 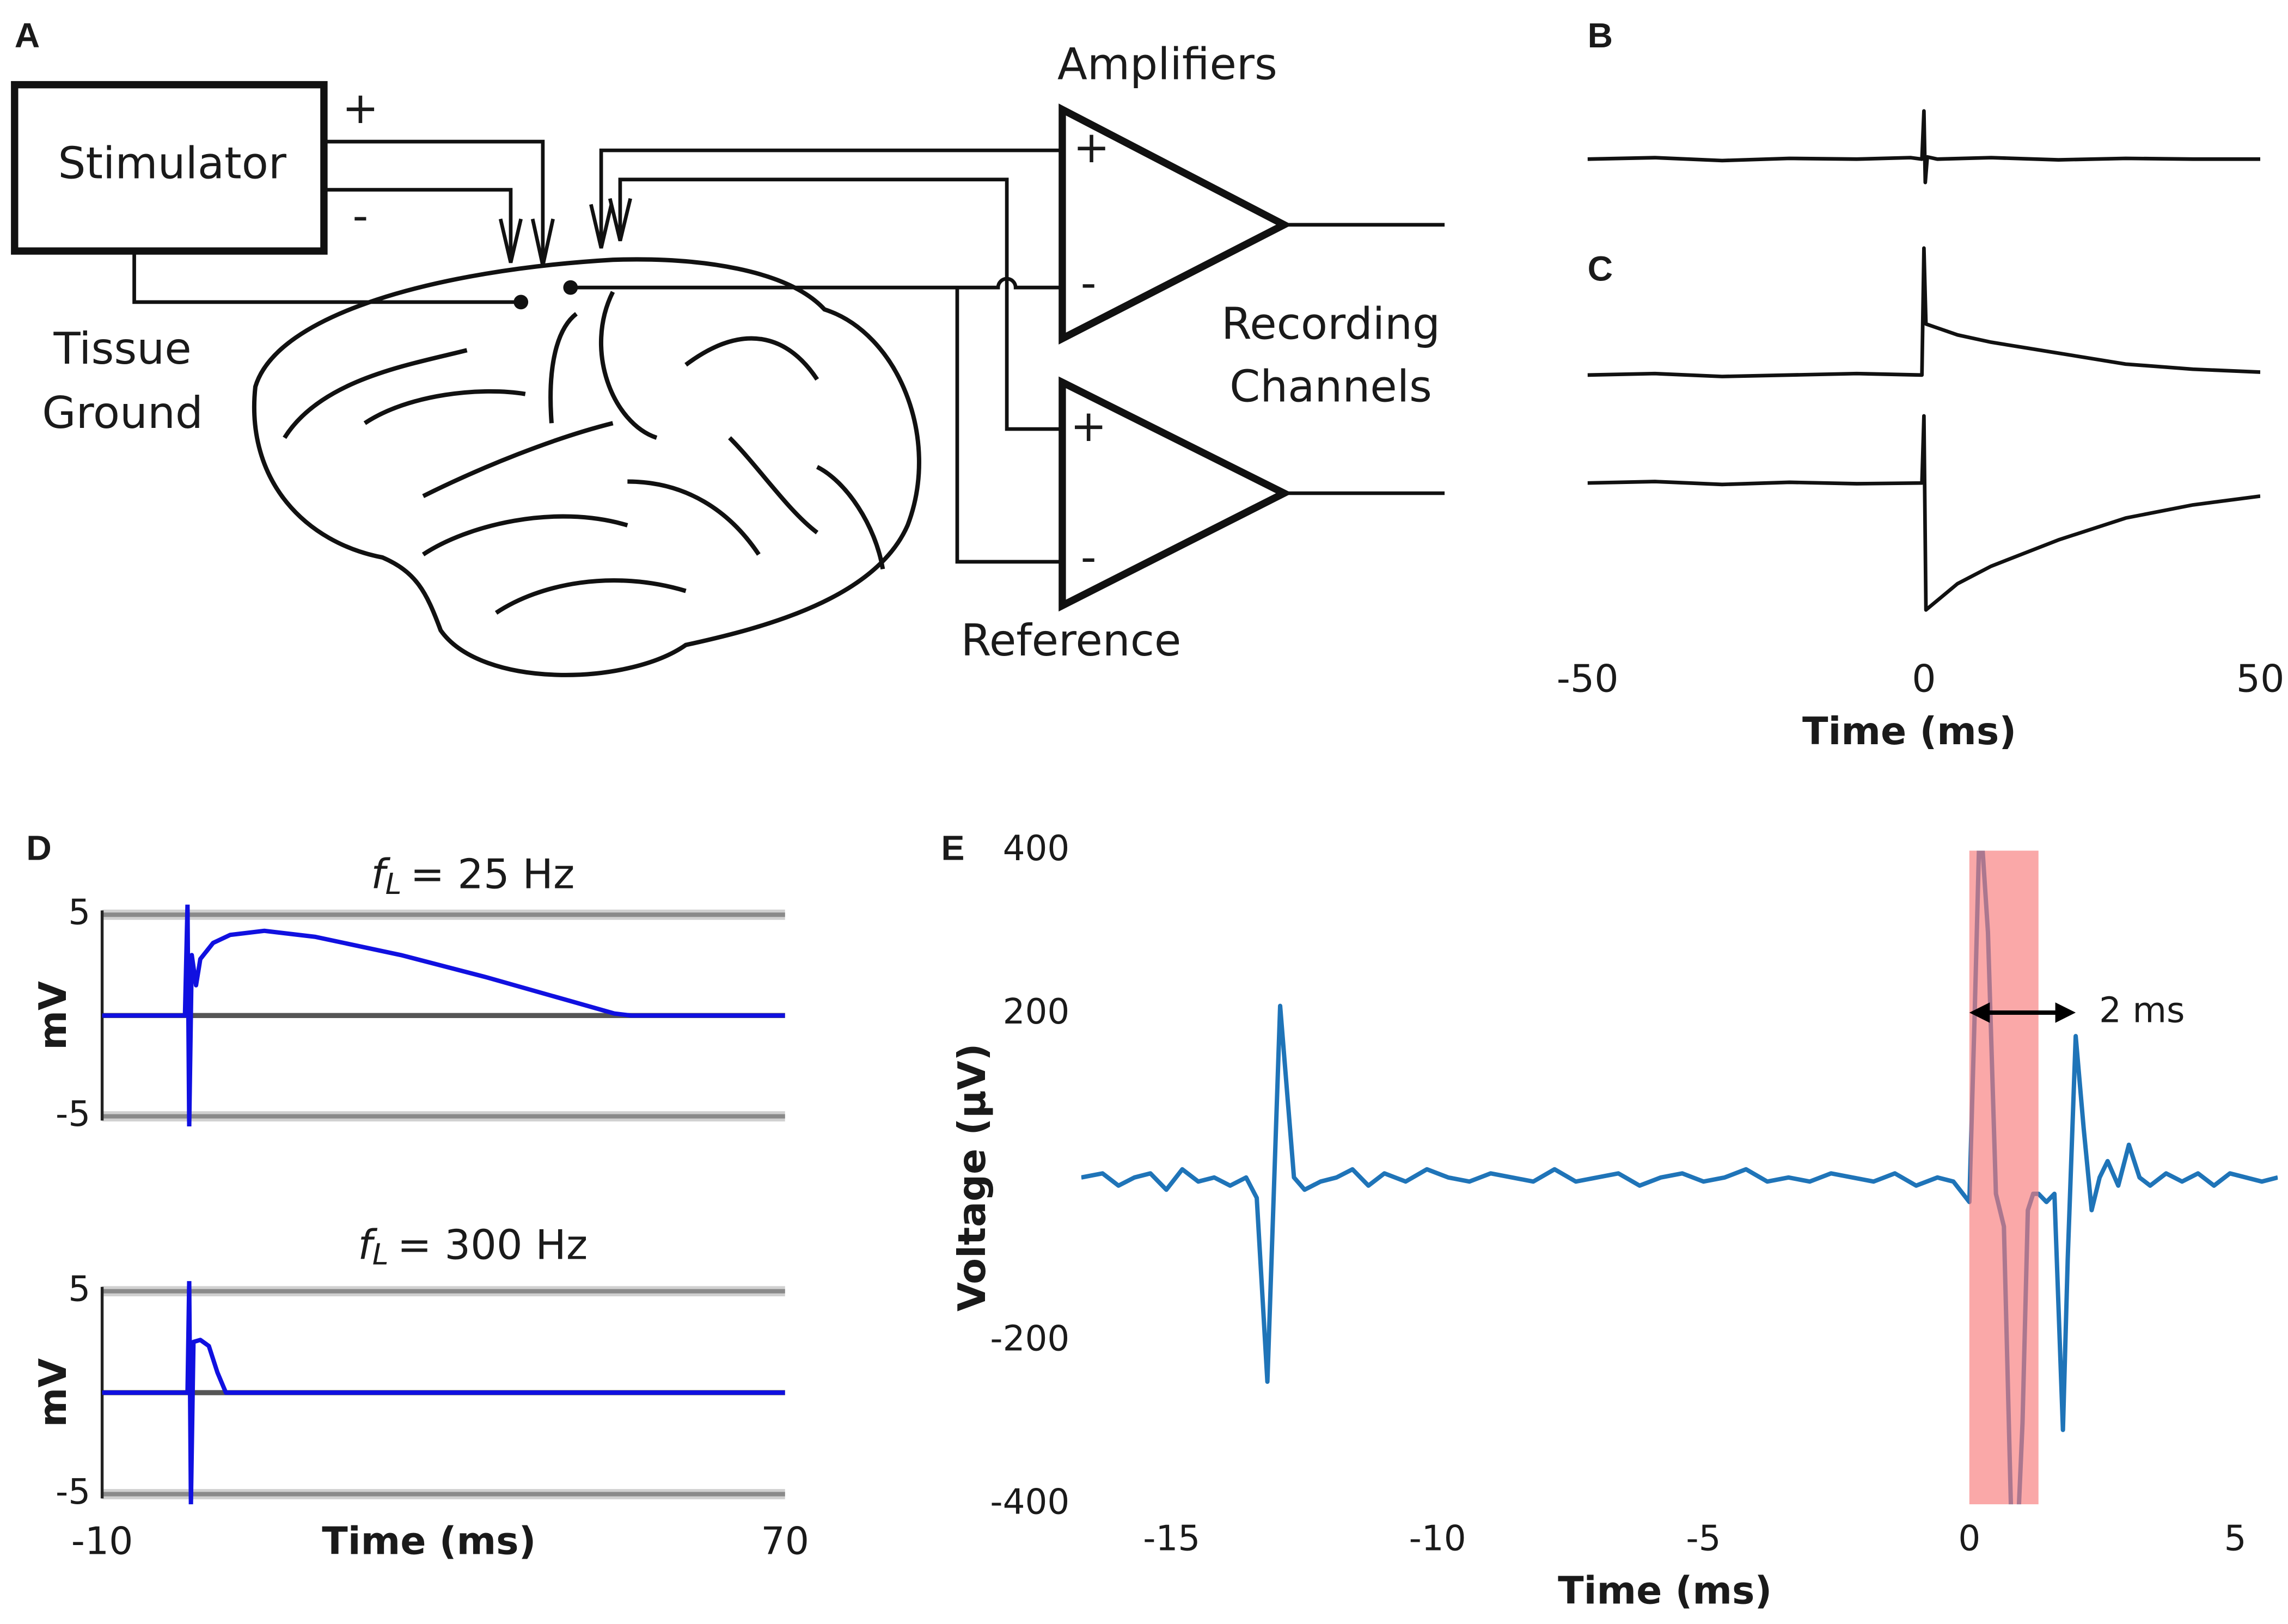 I want to click on x-tick-label: -15, so click(x=1171, y=1538).